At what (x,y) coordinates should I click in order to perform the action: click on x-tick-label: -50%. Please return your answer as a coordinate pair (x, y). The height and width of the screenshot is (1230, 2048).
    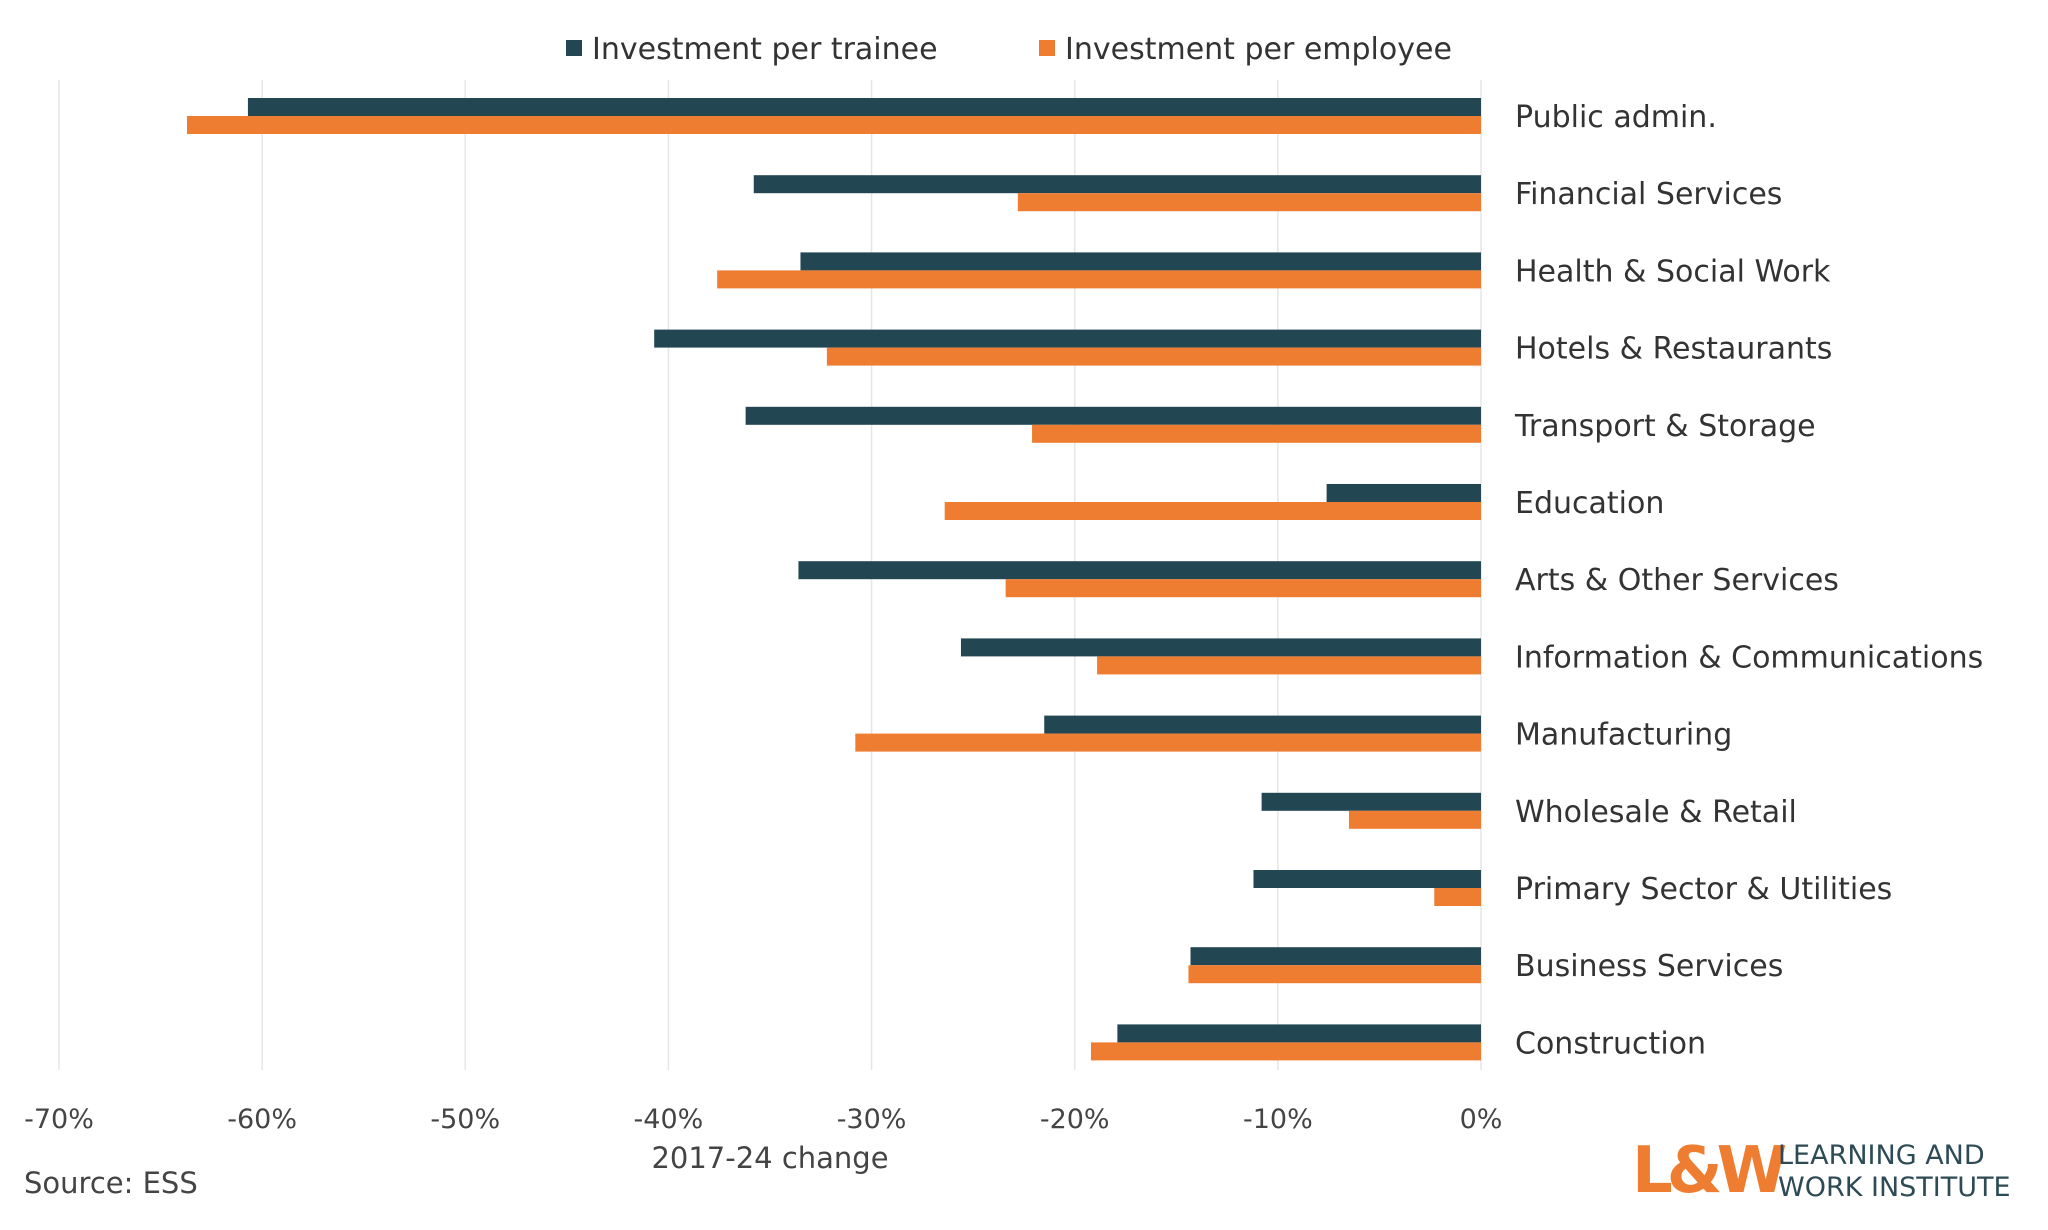
    Looking at the image, I should click on (465, 1119).